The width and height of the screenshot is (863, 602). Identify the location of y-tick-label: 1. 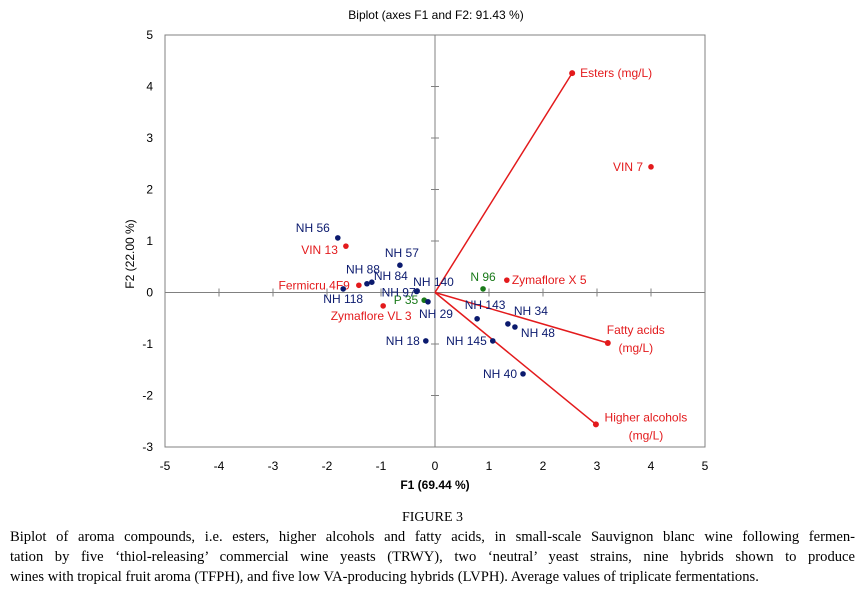
(149, 241).